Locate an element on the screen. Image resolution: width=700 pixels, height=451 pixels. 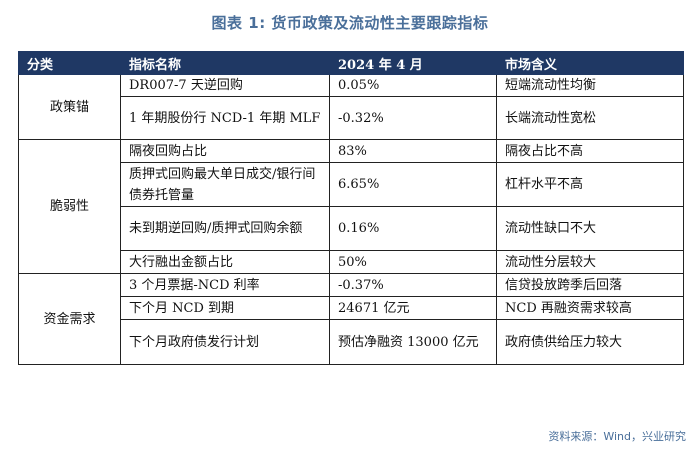
indicator-cell: 下个月政府债发行计划 is located at coordinates (225, 342).